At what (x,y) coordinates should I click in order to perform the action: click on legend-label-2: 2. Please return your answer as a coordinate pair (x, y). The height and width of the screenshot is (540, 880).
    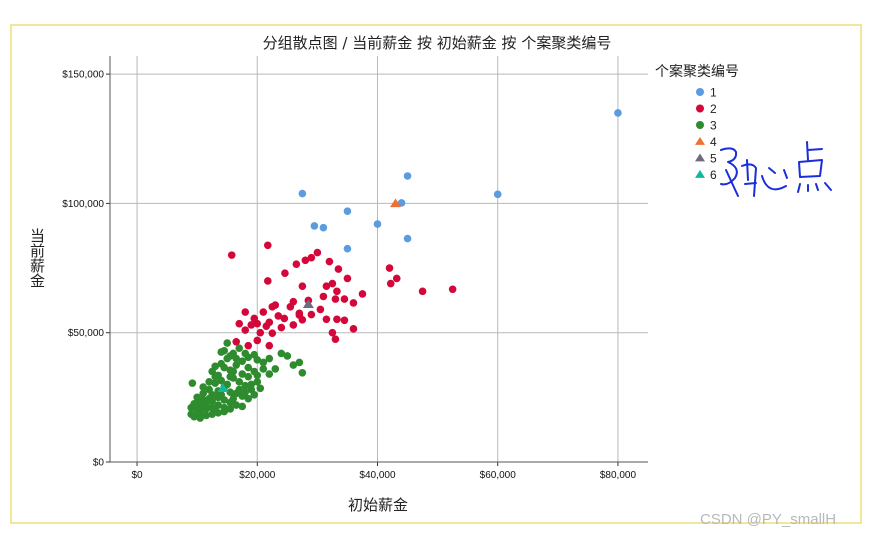
    Looking at the image, I should click on (713, 109).